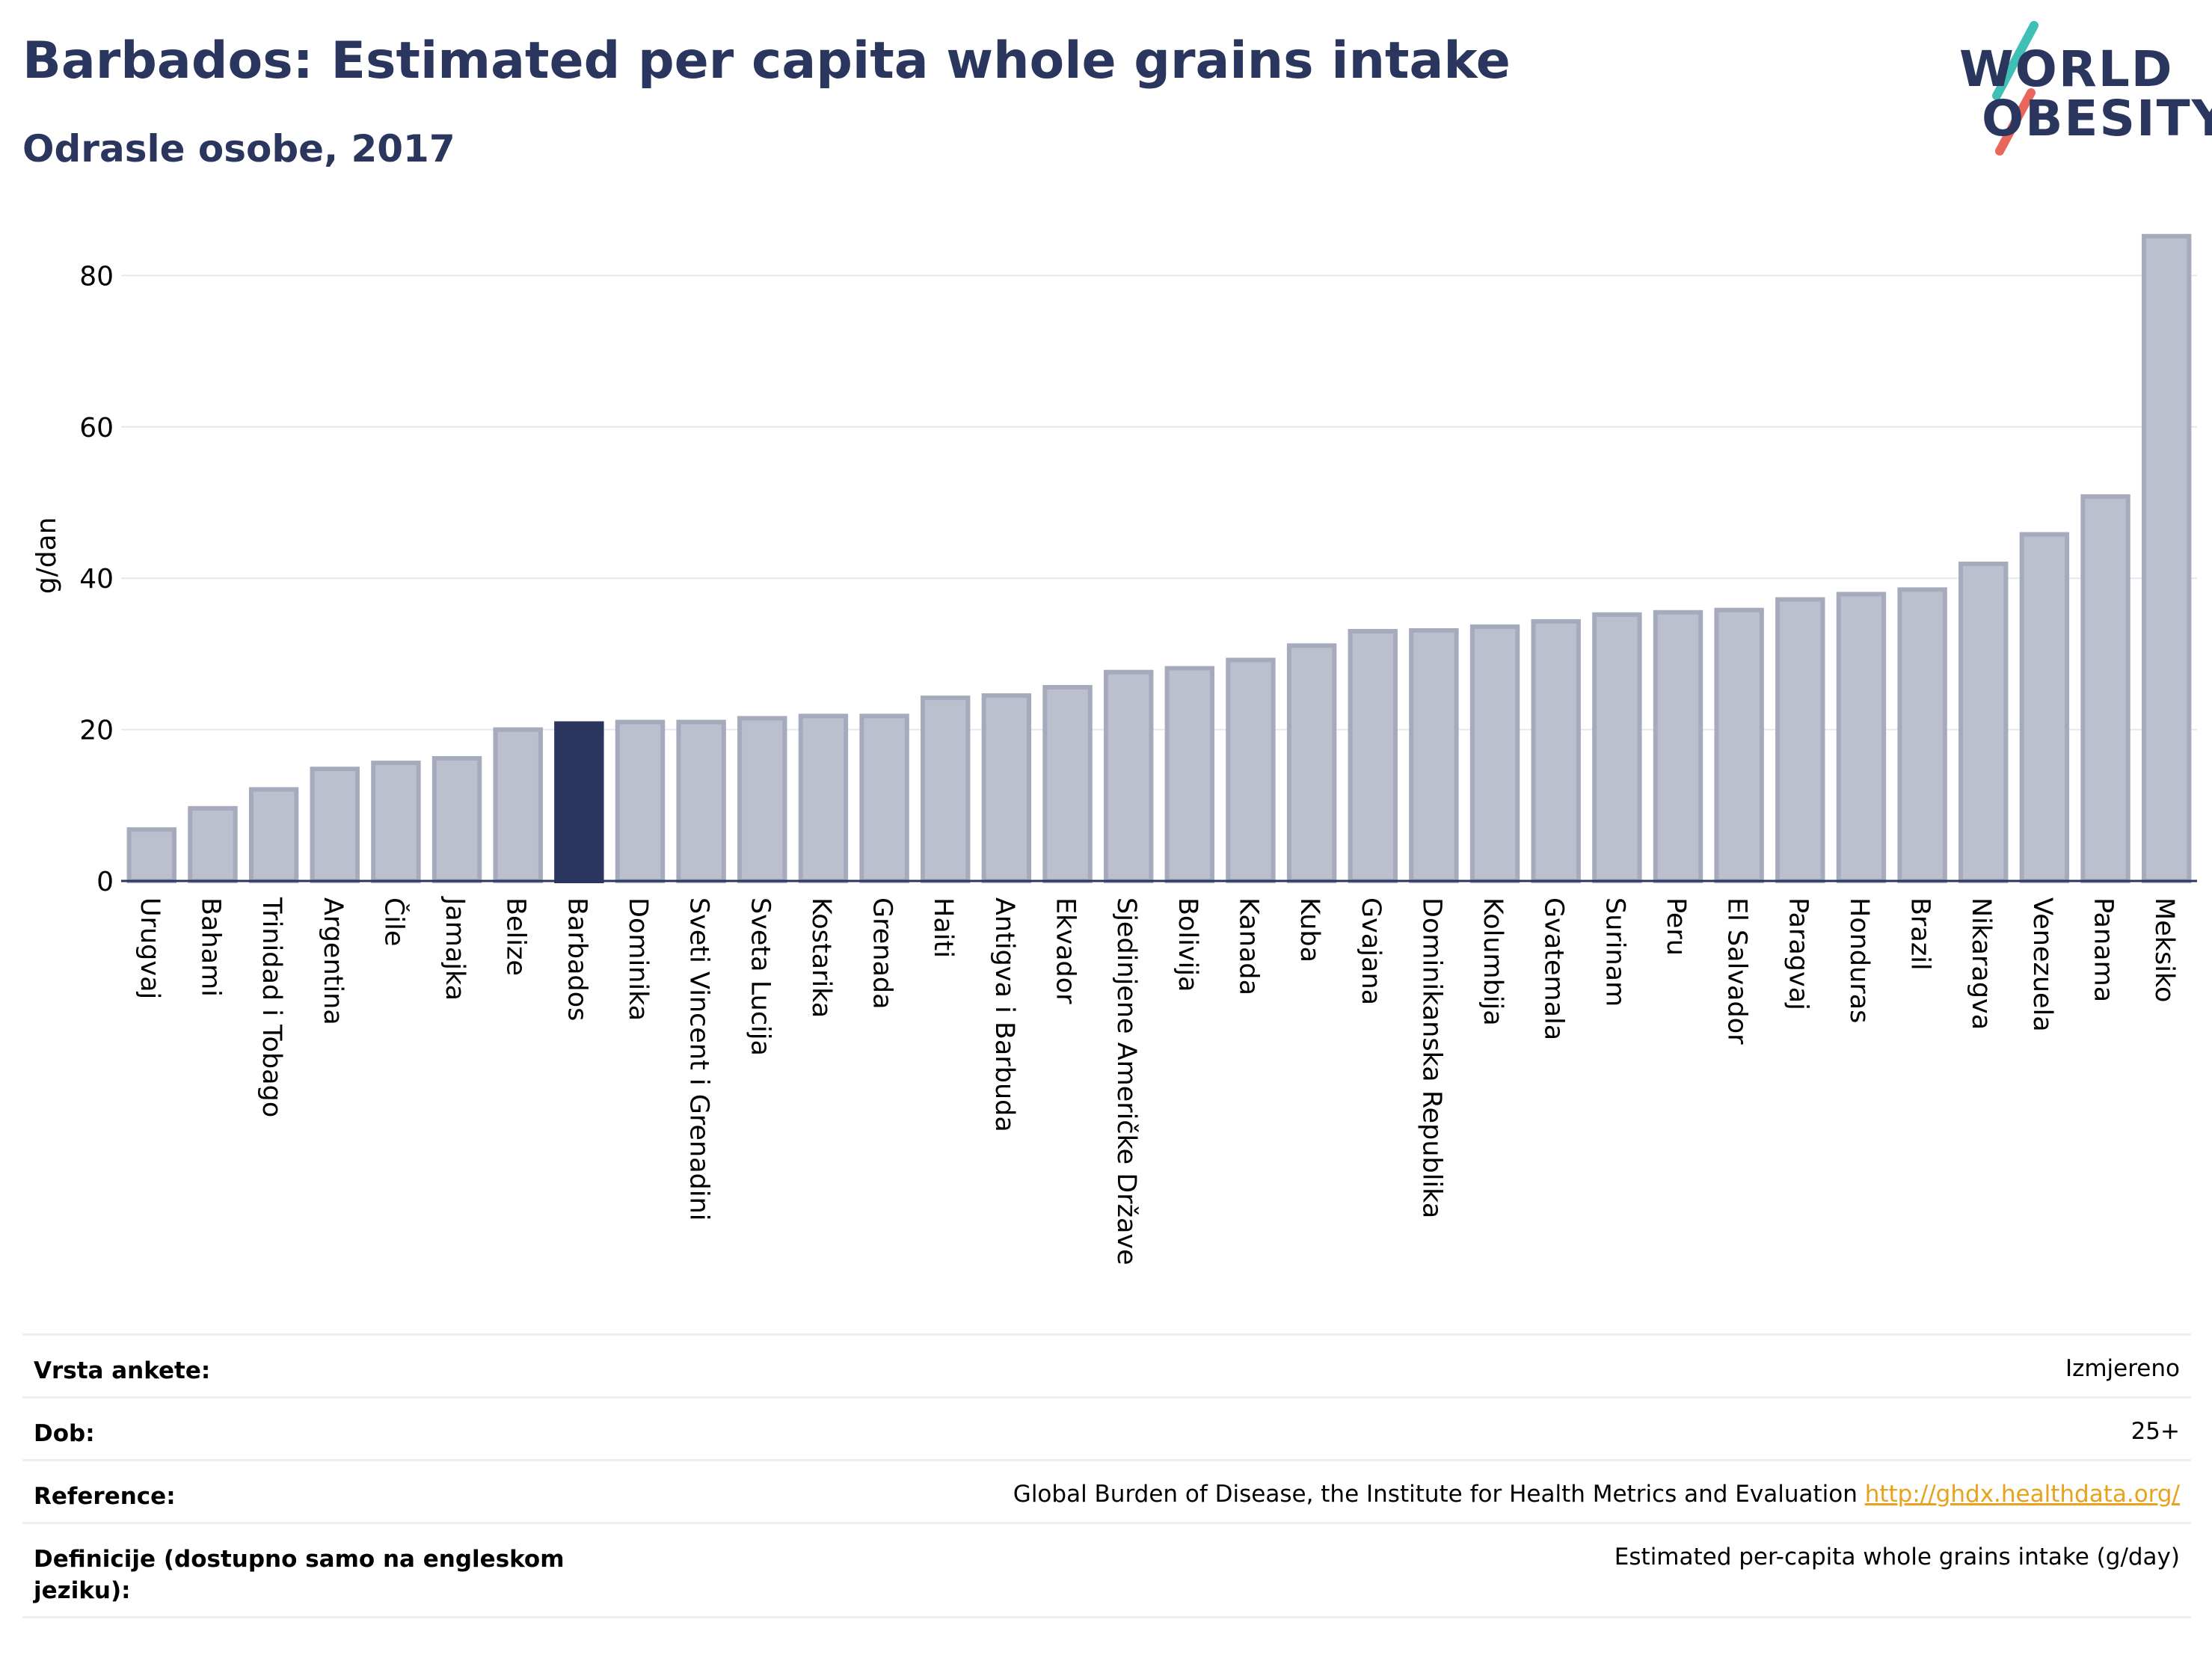 The height and width of the screenshot is (1655, 2212). What do you see at coordinates (823, 798) in the screenshot?
I see `bar-kostarika` at bounding box center [823, 798].